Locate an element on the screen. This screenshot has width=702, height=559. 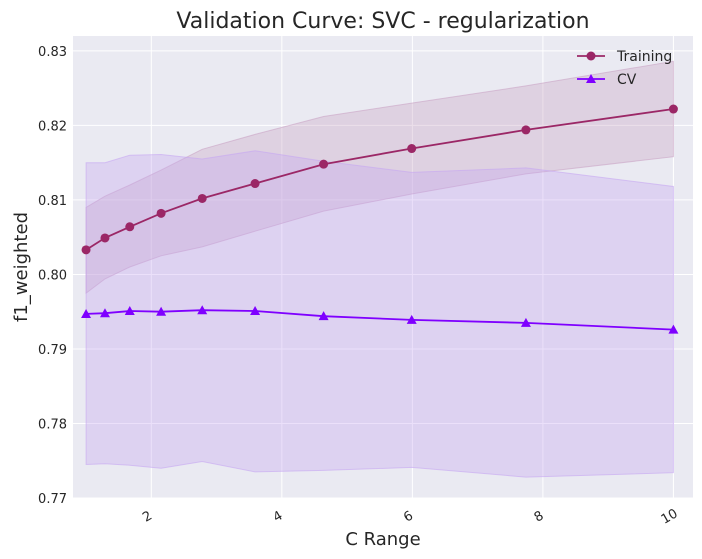
legend-training-label: Training is located at coordinates (644, 57).